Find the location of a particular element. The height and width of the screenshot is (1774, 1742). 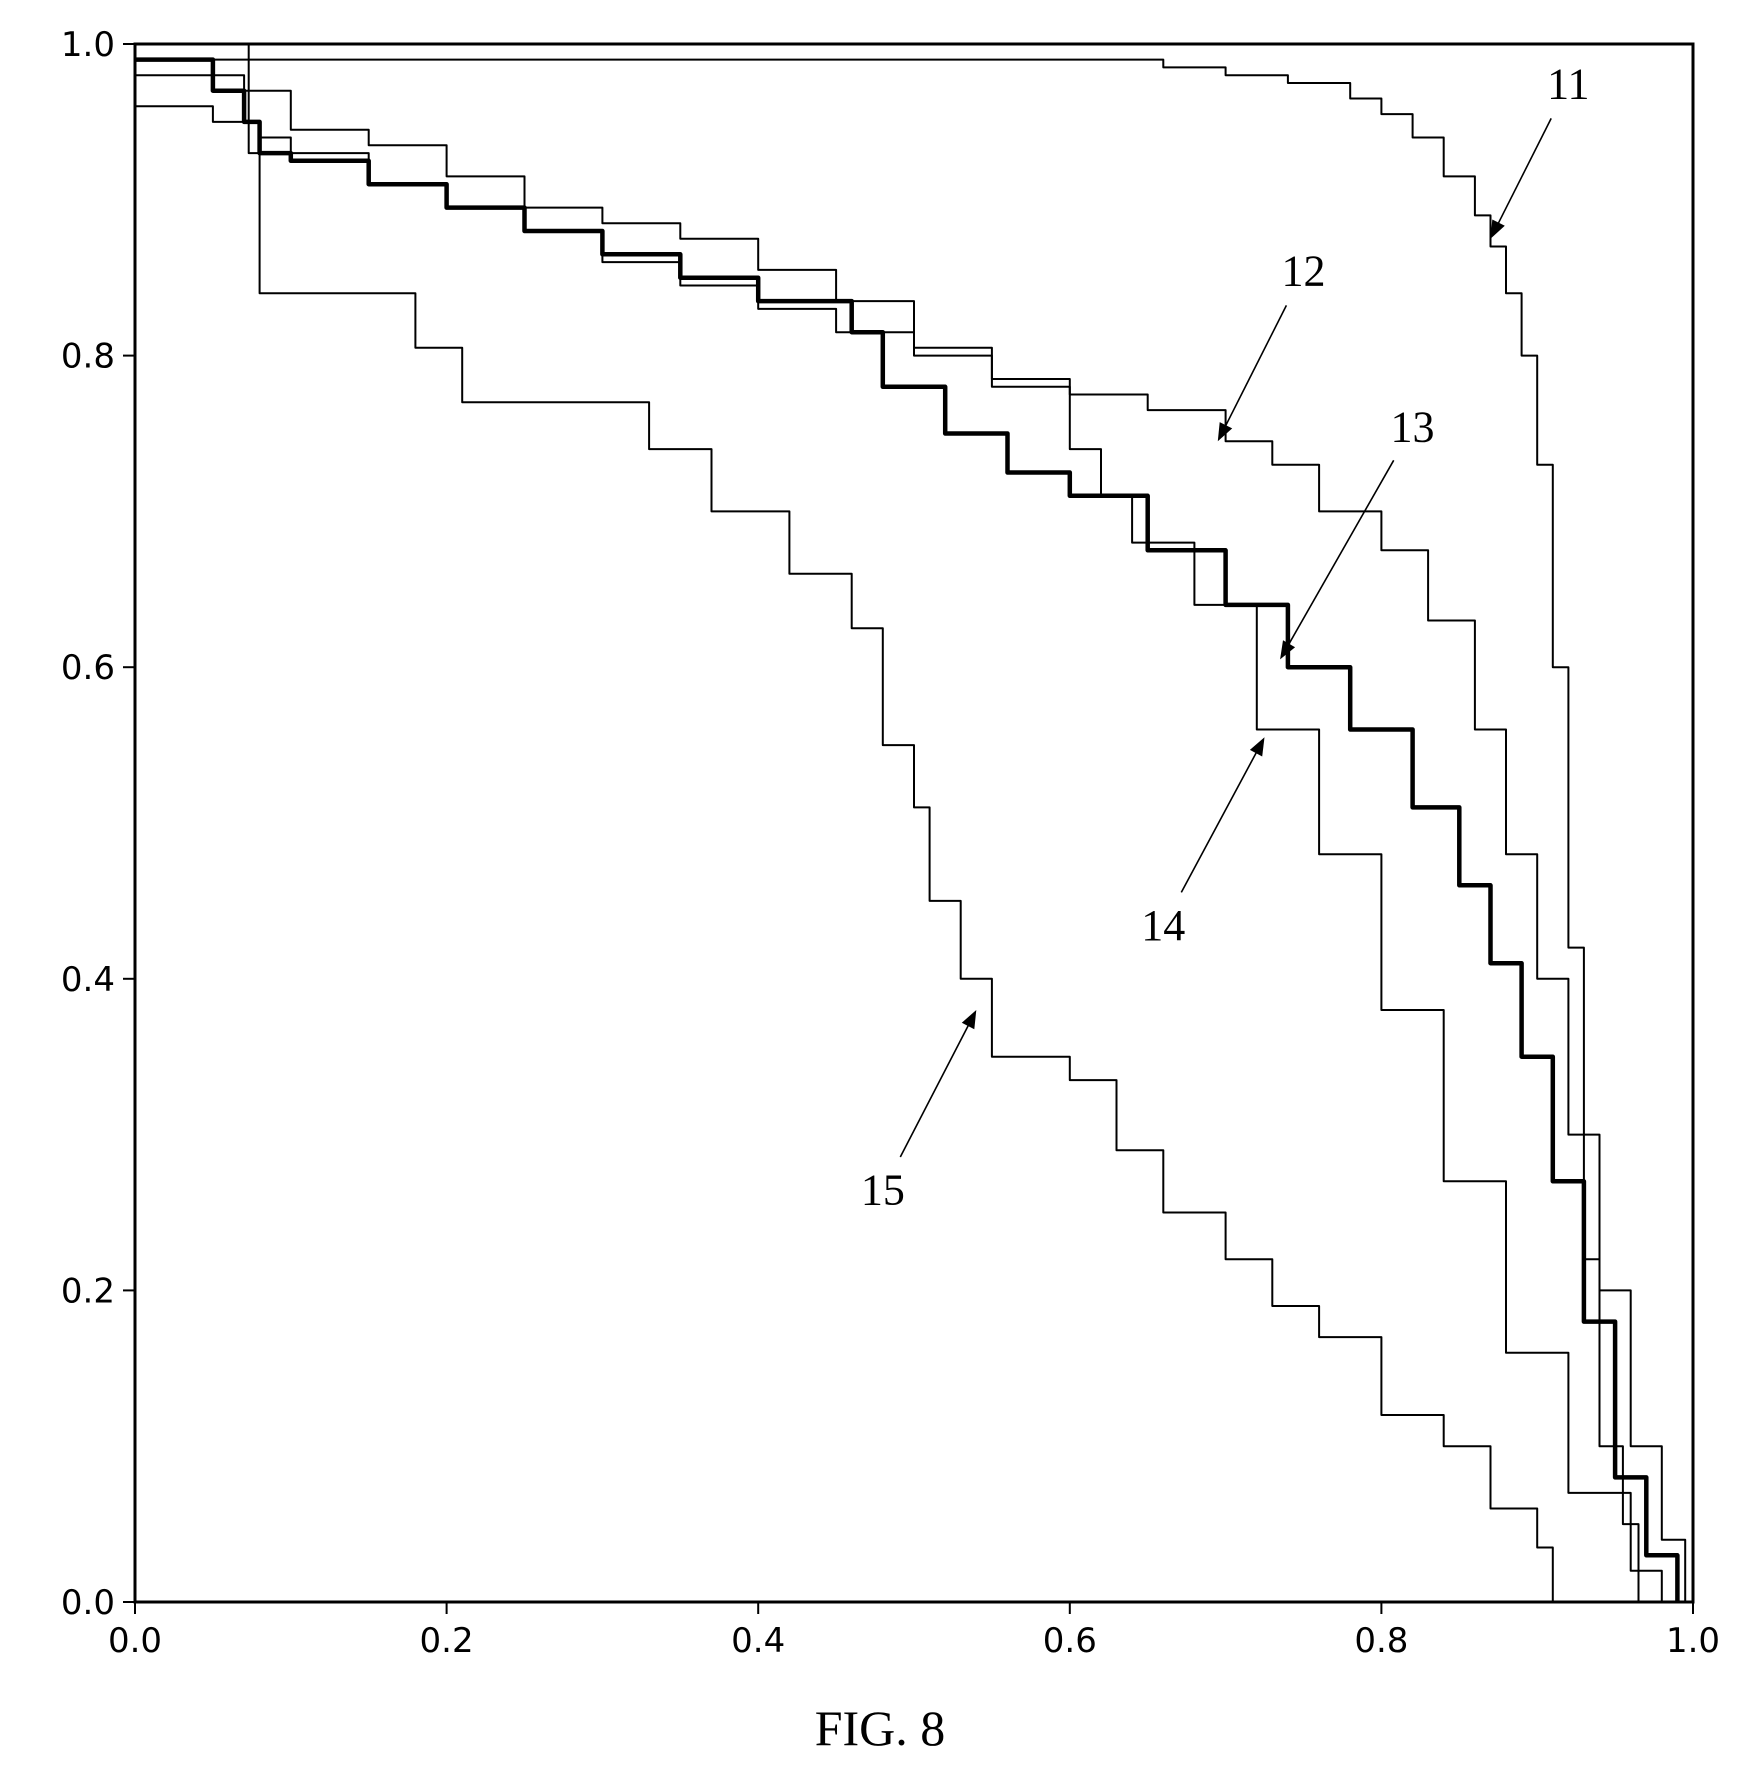

x-axis: 0.0 0.2 0.4 0.6 0.8 1.0 is located at coordinates (914, 1631).